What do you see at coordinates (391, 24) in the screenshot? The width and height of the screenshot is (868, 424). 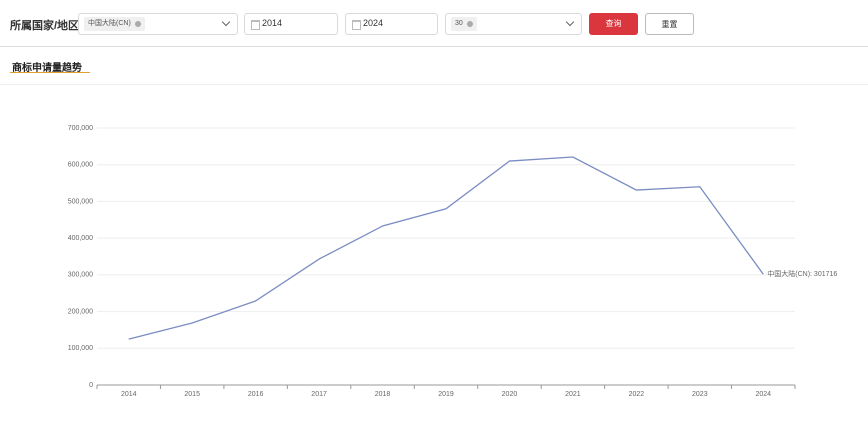 I see `end-date: 2024` at bounding box center [391, 24].